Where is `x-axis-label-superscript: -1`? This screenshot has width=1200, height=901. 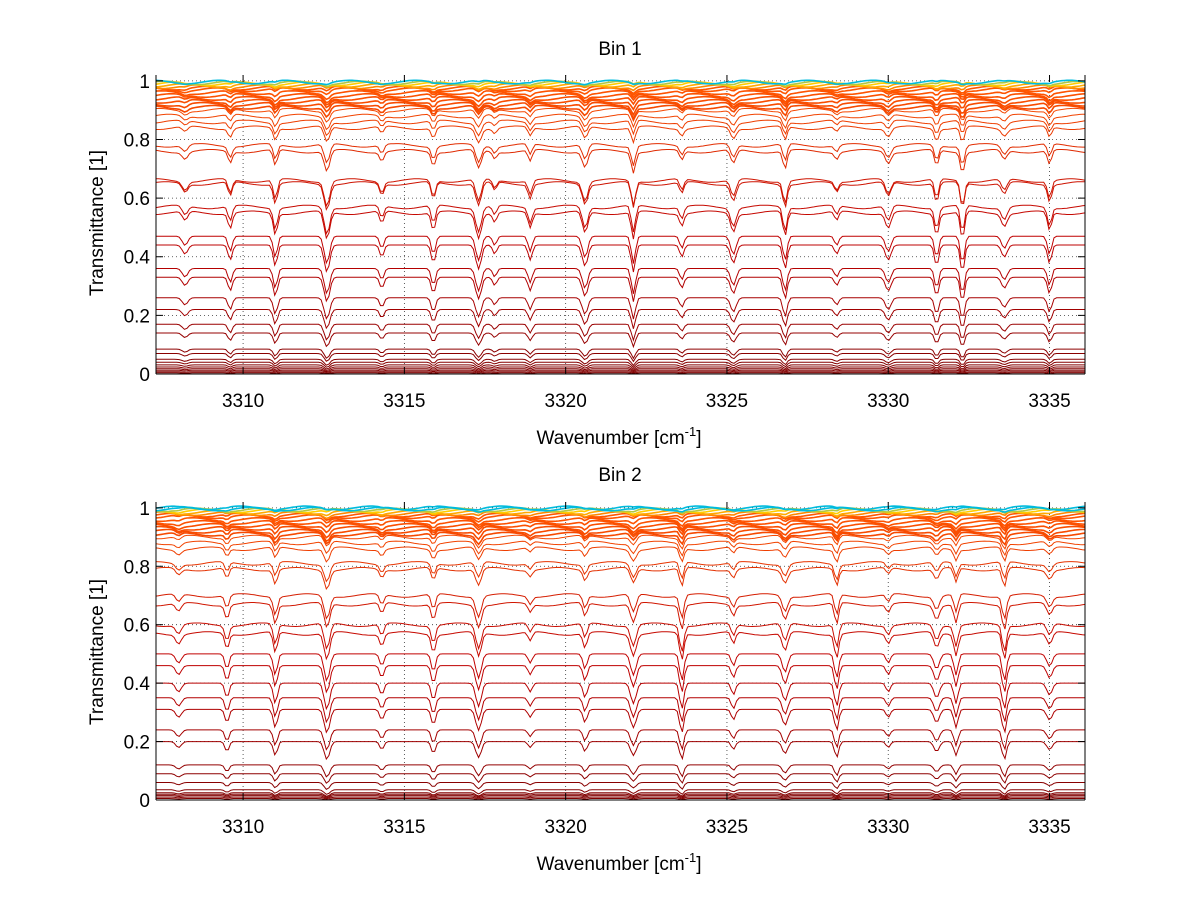 x-axis-label-superscript: -1 is located at coordinates (691, 857).